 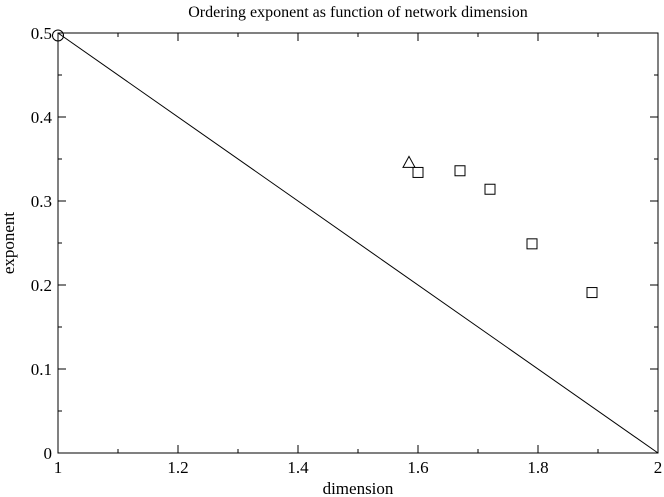 I want to click on y-tick-label: 0.2, so click(x=41, y=285).